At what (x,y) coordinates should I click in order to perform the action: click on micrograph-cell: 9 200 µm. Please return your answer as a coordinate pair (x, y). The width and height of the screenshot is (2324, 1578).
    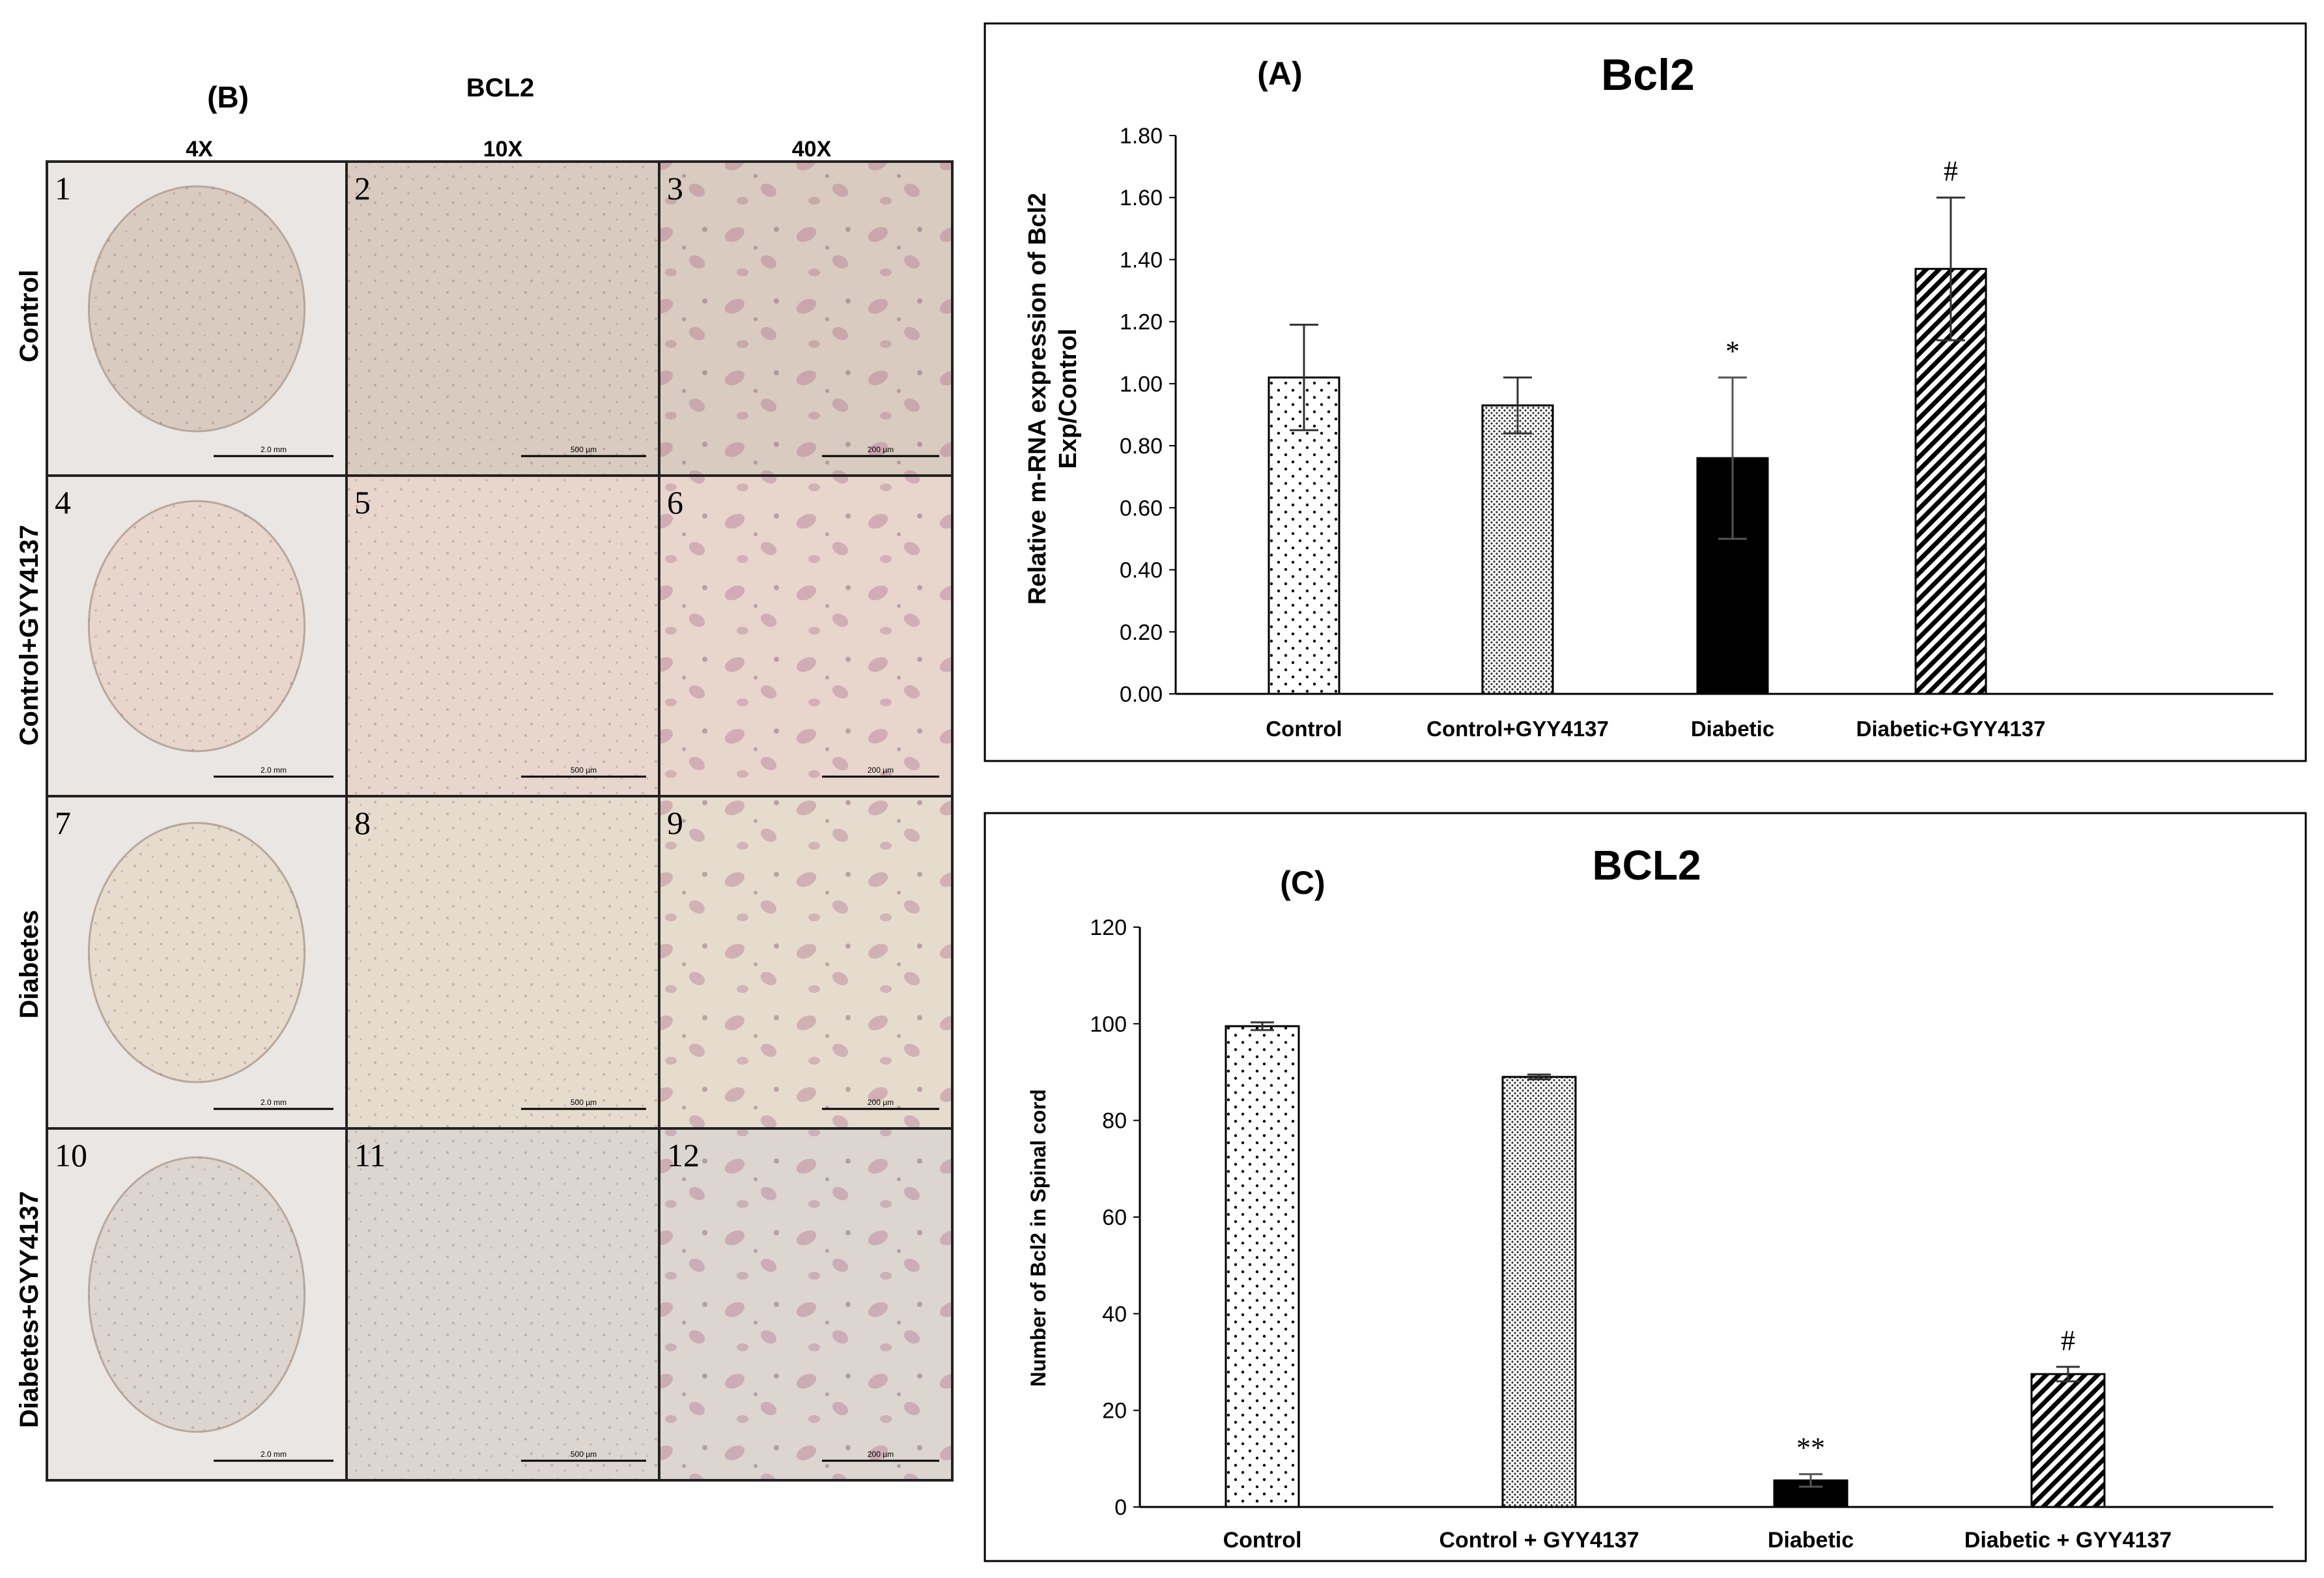
    Looking at the image, I should click on (806, 963).